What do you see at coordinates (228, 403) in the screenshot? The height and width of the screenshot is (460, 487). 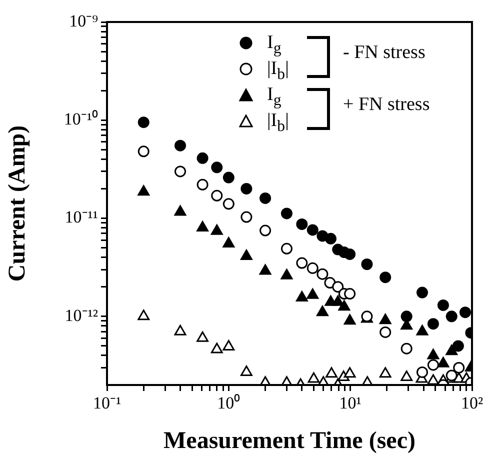 I see `x-tick-label: 10⁰` at bounding box center [228, 403].